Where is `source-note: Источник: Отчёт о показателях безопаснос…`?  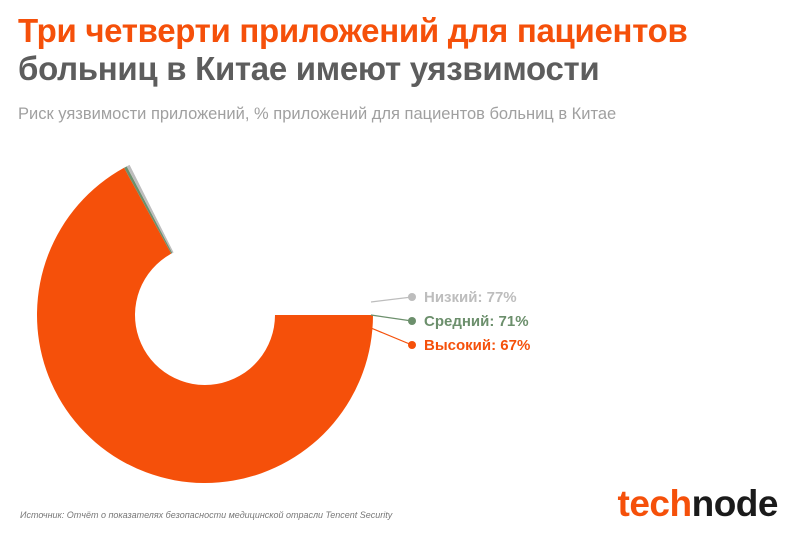
source-note: Источник: Отчёт о показателях безопаснос… is located at coordinates (206, 515).